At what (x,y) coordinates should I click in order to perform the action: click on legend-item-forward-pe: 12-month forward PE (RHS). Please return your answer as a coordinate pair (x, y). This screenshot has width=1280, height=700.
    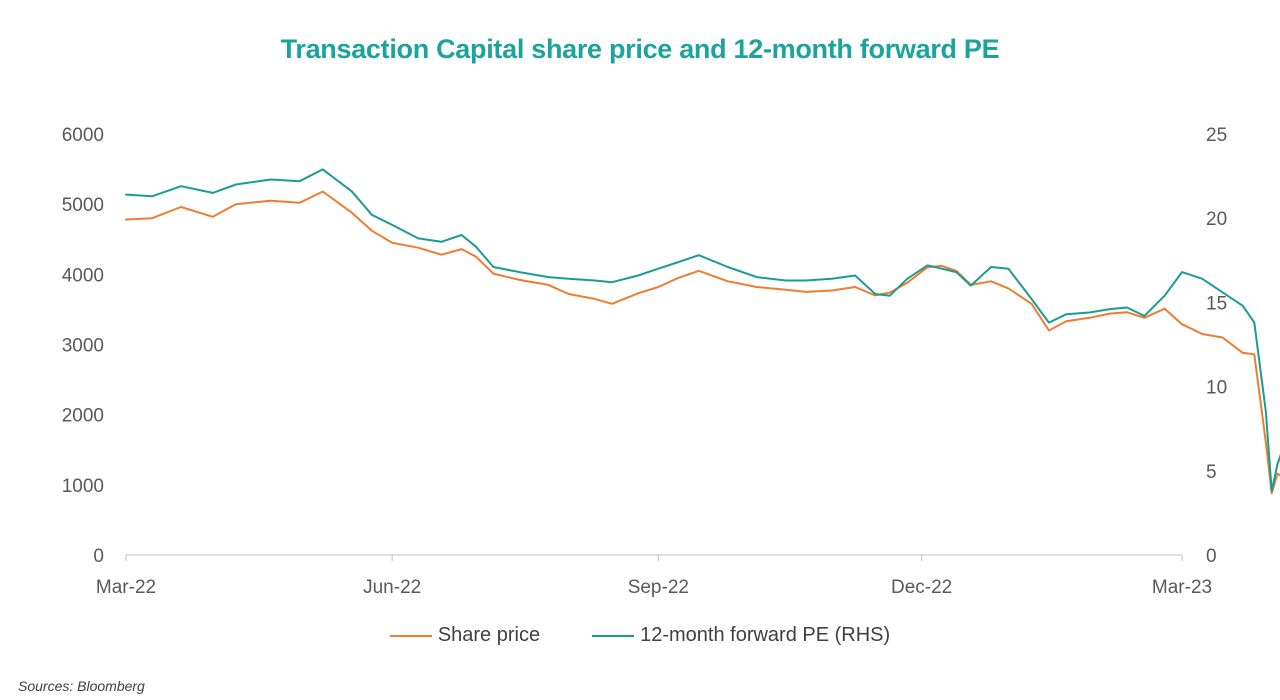
    Looking at the image, I should click on (741, 635).